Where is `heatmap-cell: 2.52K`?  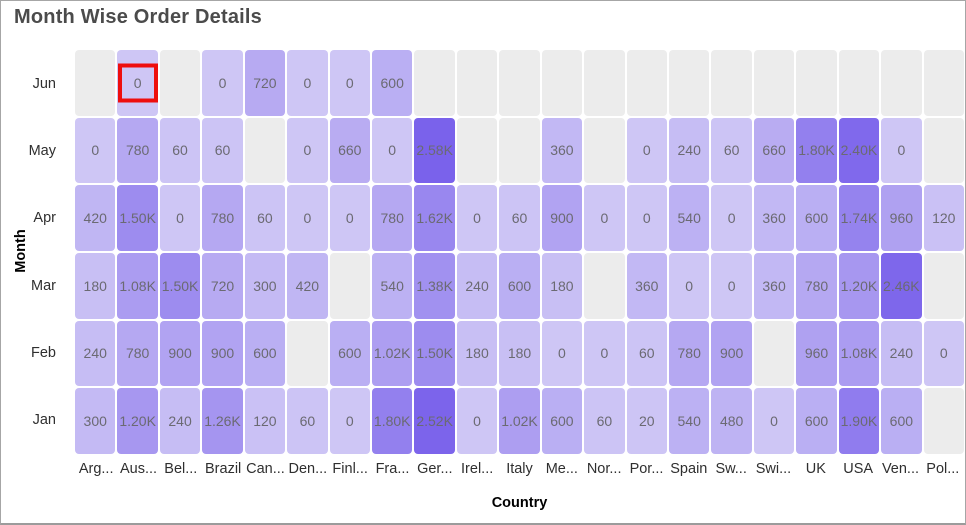 heatmap-cell: 2.52K is located at coordinates (434, 421).